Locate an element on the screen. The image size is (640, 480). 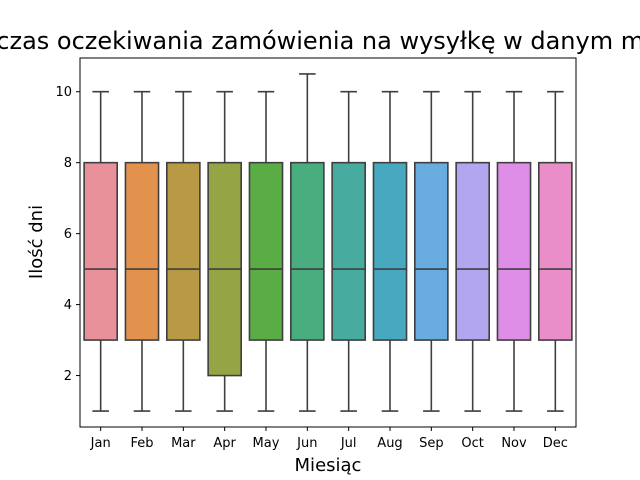
x-tick-label: May is located at coordinates (266, 443).